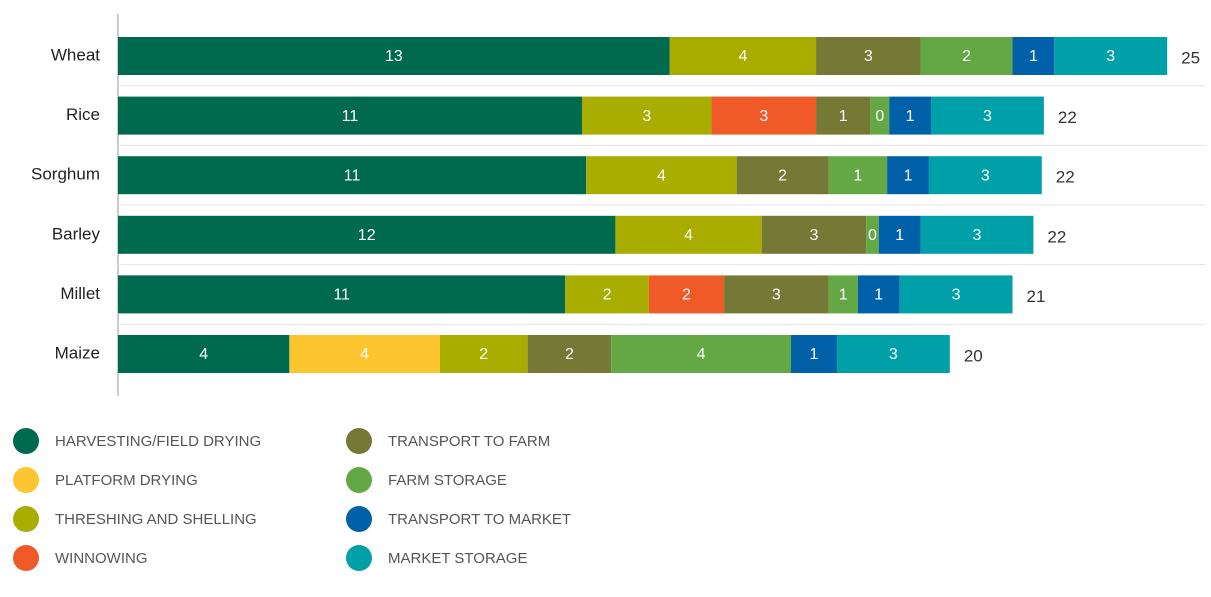  I want to click on category-label: Millet, so click(80, 293).